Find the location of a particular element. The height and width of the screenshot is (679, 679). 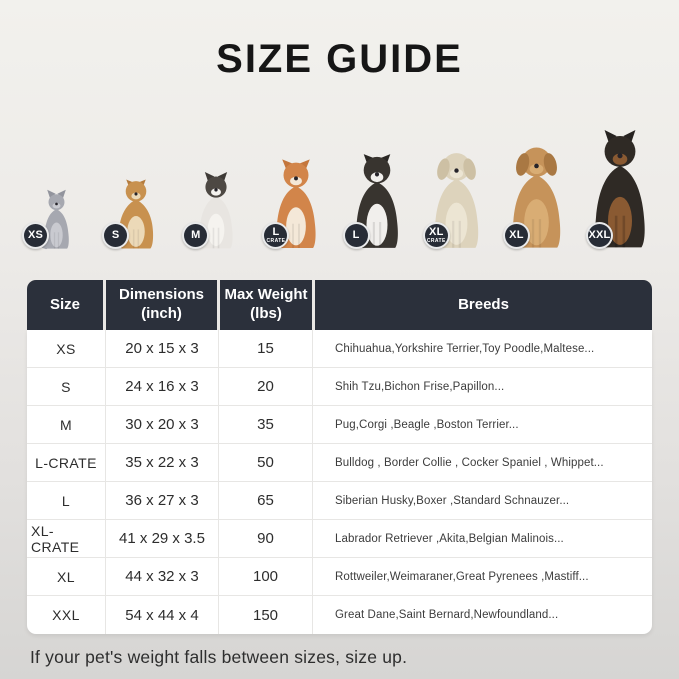

golden-retriever-illustration is located at coordinates (537, 197).